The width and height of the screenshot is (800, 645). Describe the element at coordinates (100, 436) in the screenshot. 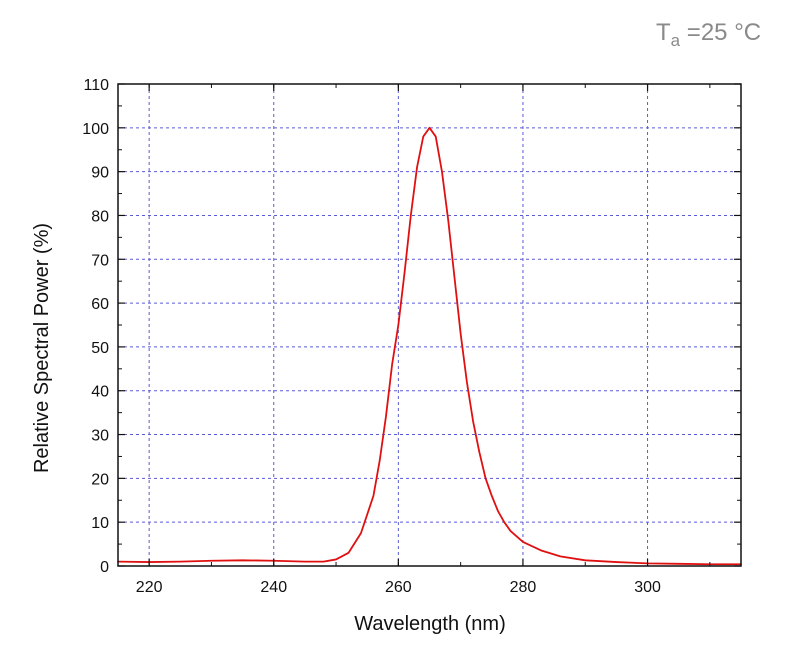

I see `y-tick-label: 30` at that location.